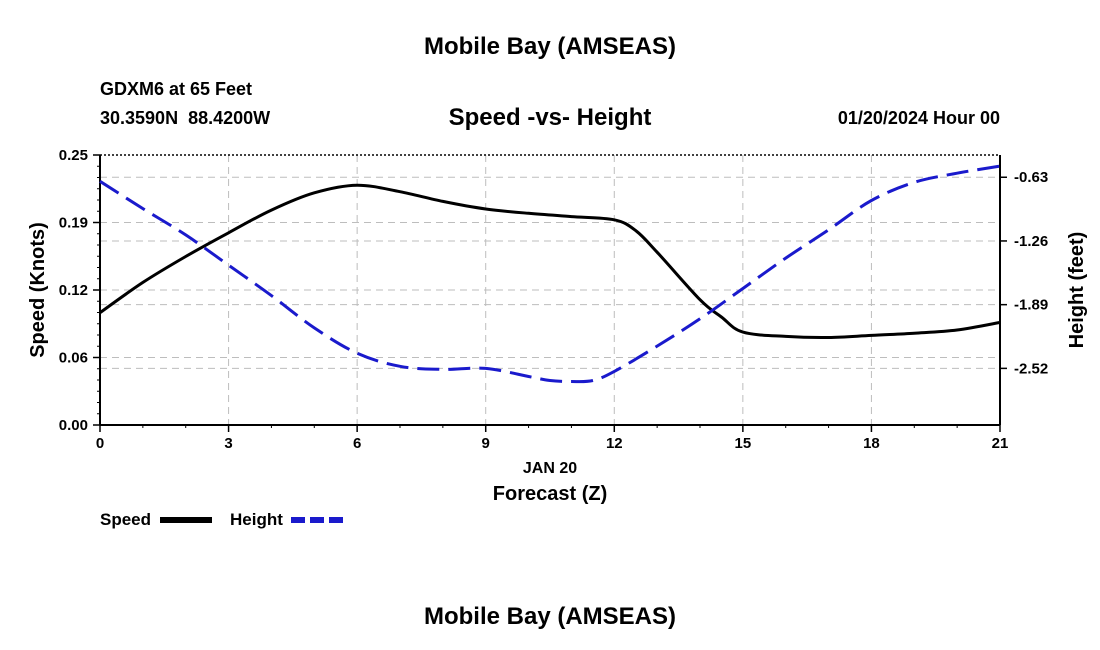  I want to click on x-tick-label: 3, so click(228, 443).